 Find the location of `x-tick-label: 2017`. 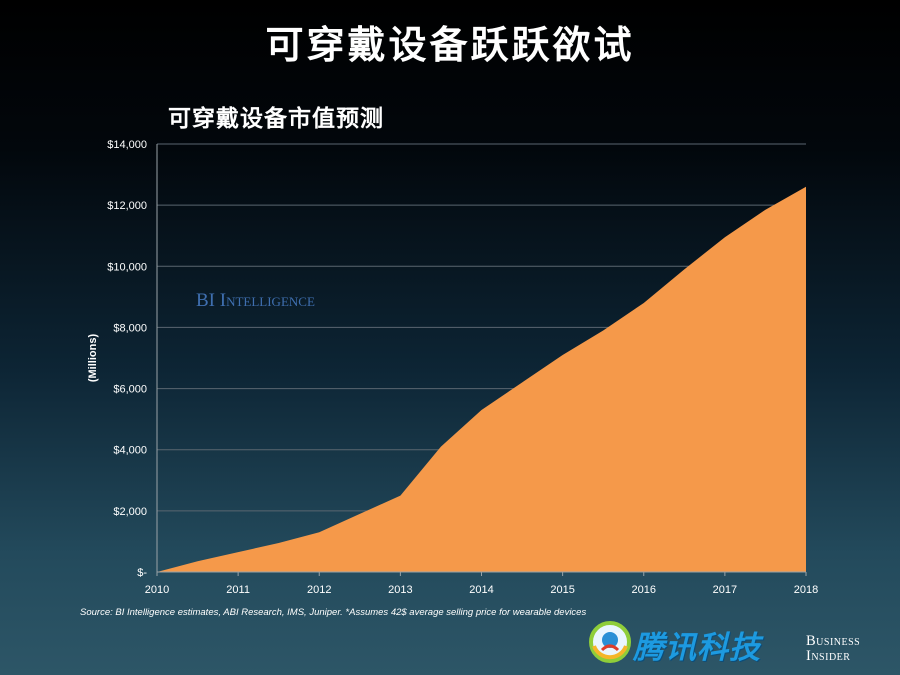

x-tick-label: 2017 is located at coordinates (725, 590).